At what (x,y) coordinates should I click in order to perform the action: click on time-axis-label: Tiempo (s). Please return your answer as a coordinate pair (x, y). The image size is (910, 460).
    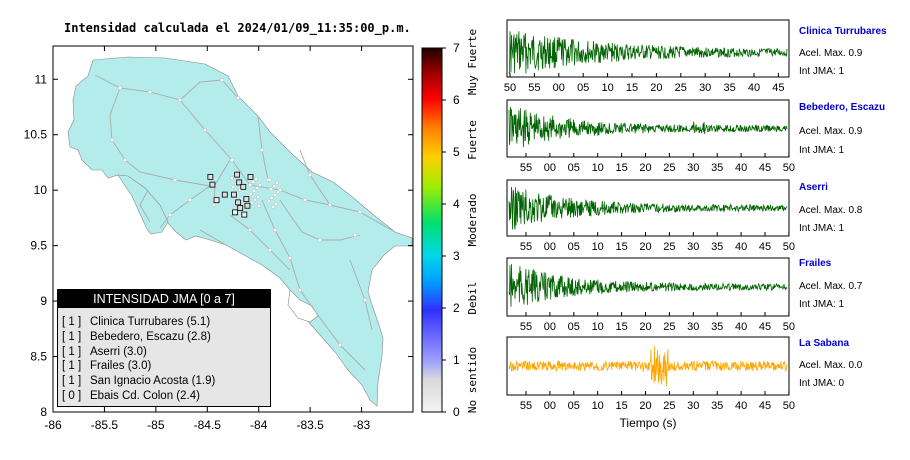
    Looking at the image, I should click on (648, 423).